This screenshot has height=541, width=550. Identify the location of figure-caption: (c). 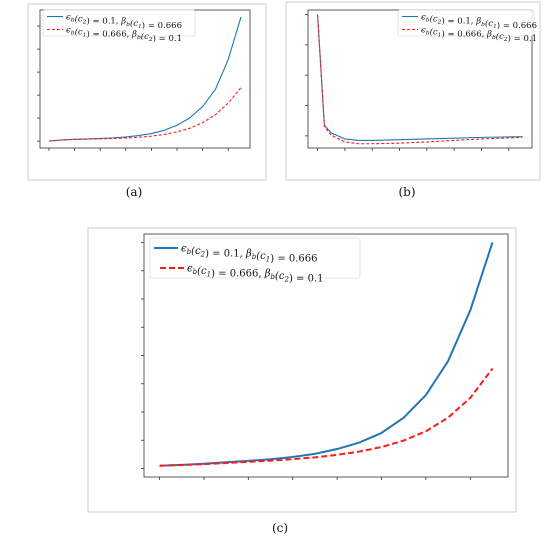
(280, 528).